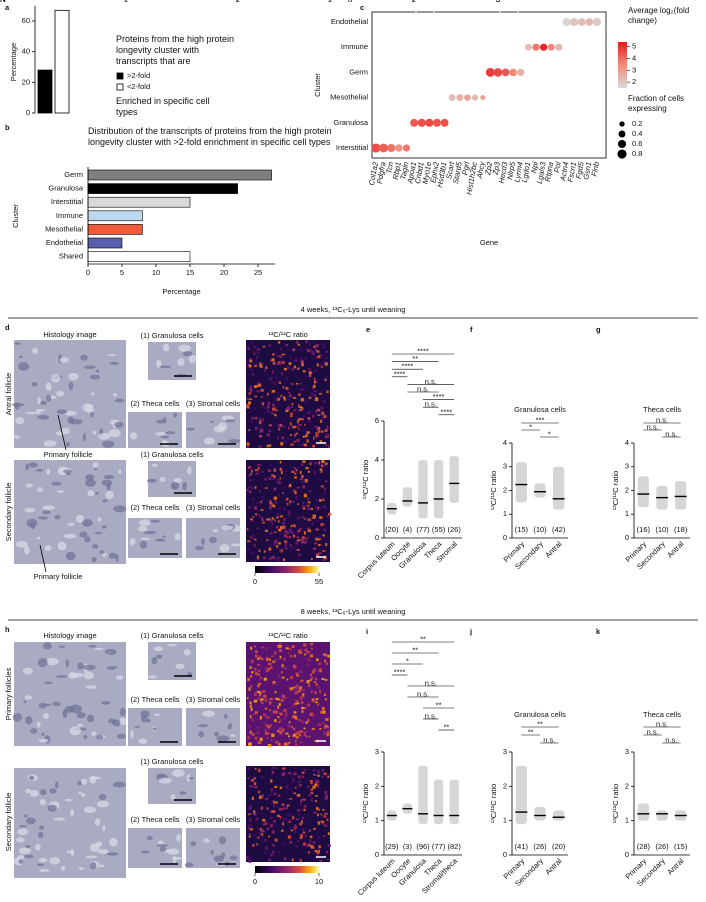 This screenshot has width=706, height=902. What do you see at coordinates (627, 489) in the screenshot?
I see `y-tick-label: 2` at bounding box center [627, 489].